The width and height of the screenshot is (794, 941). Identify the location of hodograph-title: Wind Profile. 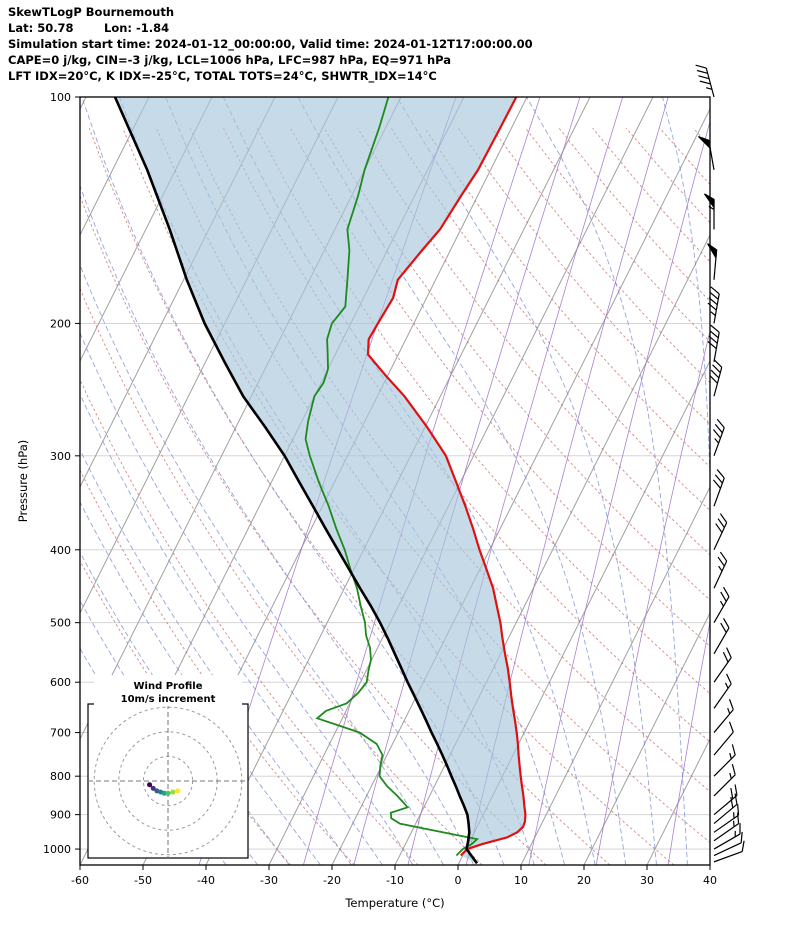
(168, 686).